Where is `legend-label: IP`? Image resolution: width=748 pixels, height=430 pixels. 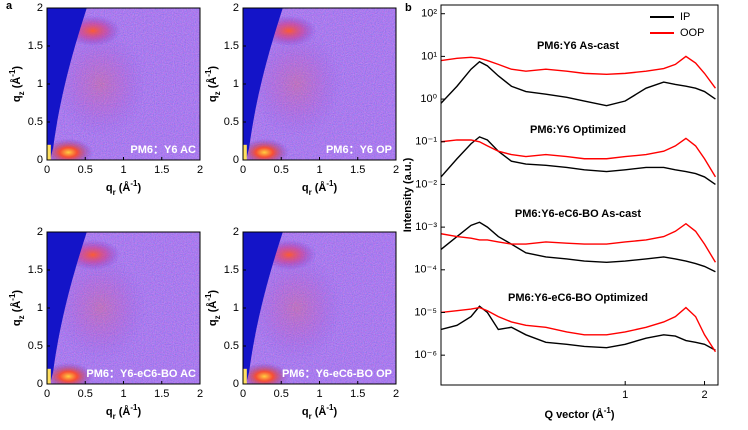 legend-label: IP is located at coordinates (685, 17).